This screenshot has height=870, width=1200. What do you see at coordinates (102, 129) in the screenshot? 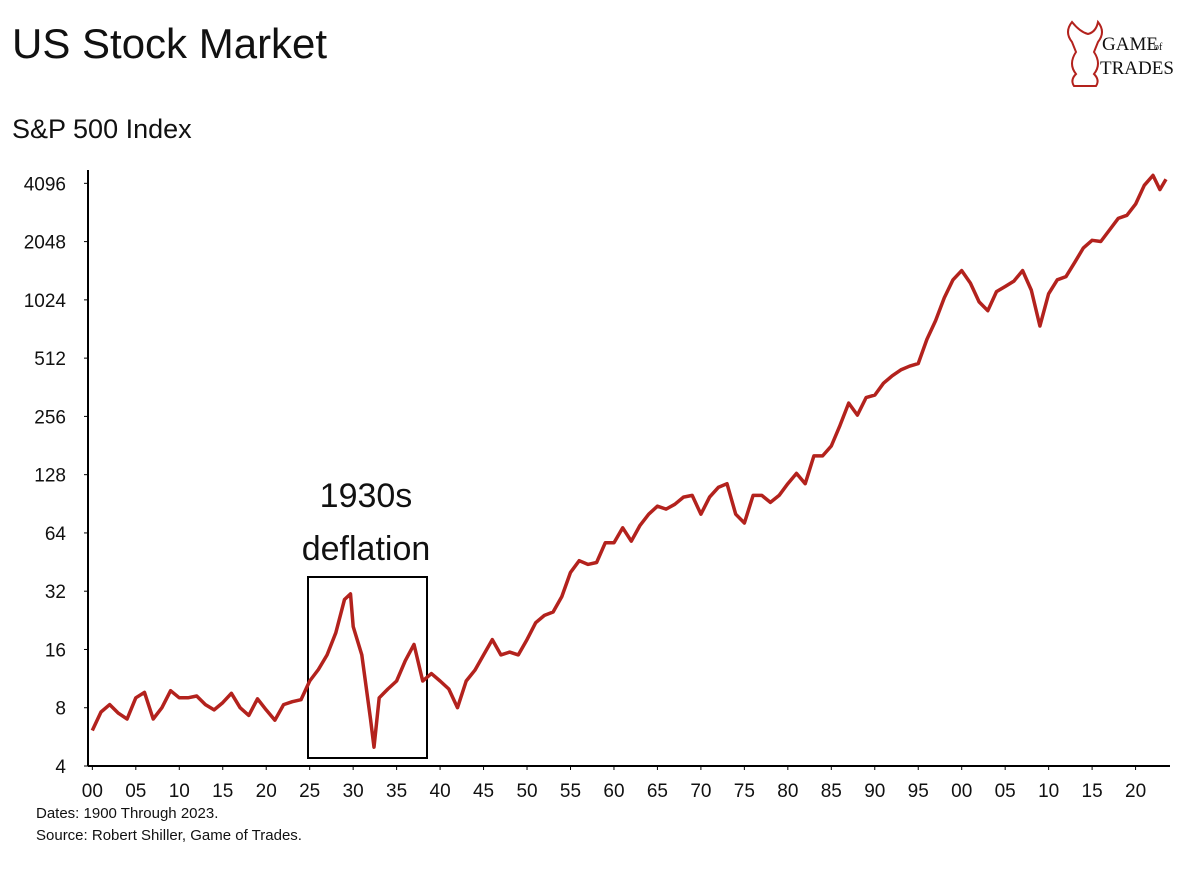
I see `chart-subtitle: S&P 500 Index` at bounding box center [102, 129].